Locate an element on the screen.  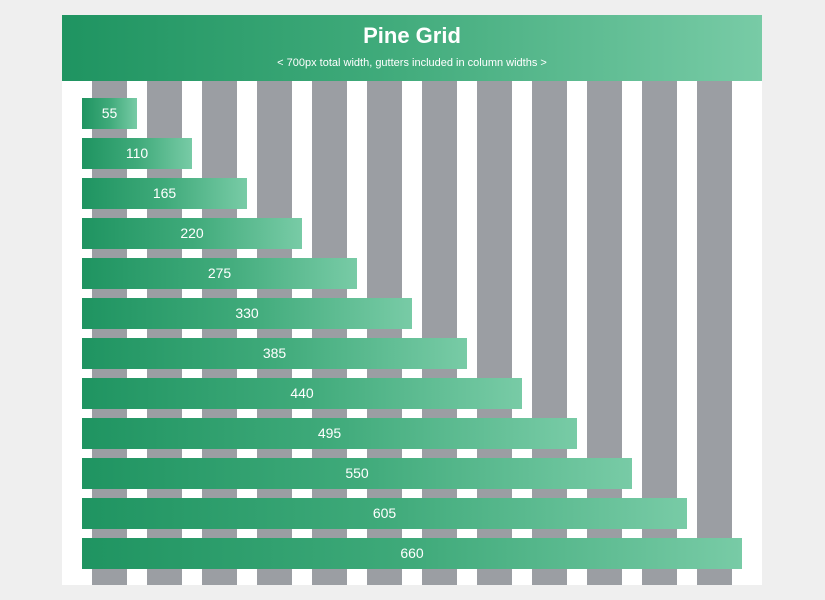
span-bar: 110 is located at coordinates (137, 153).